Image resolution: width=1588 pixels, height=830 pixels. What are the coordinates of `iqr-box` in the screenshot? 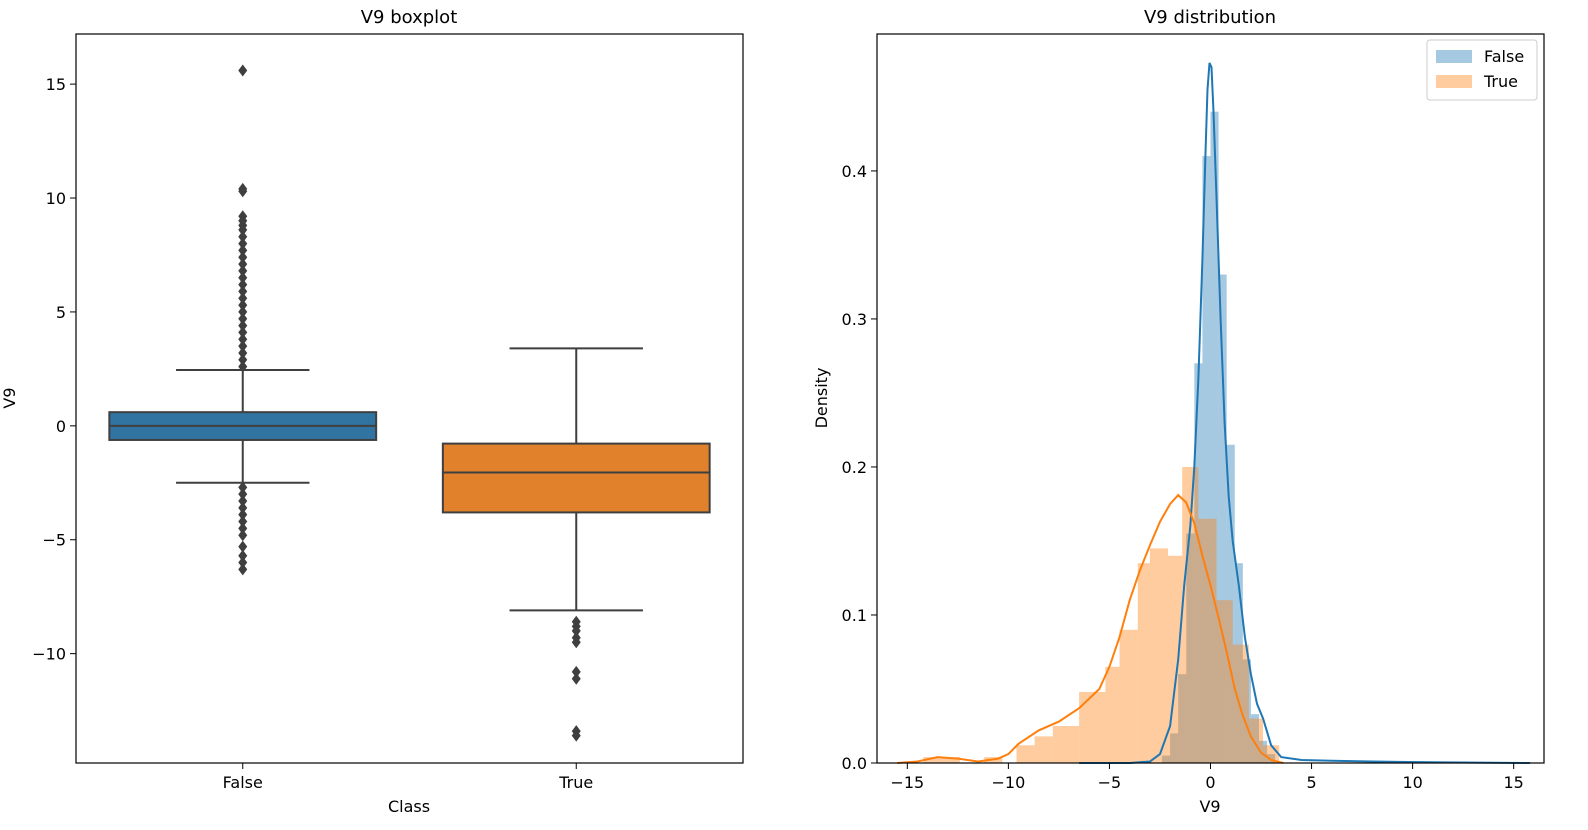 It's located at (576, 478).